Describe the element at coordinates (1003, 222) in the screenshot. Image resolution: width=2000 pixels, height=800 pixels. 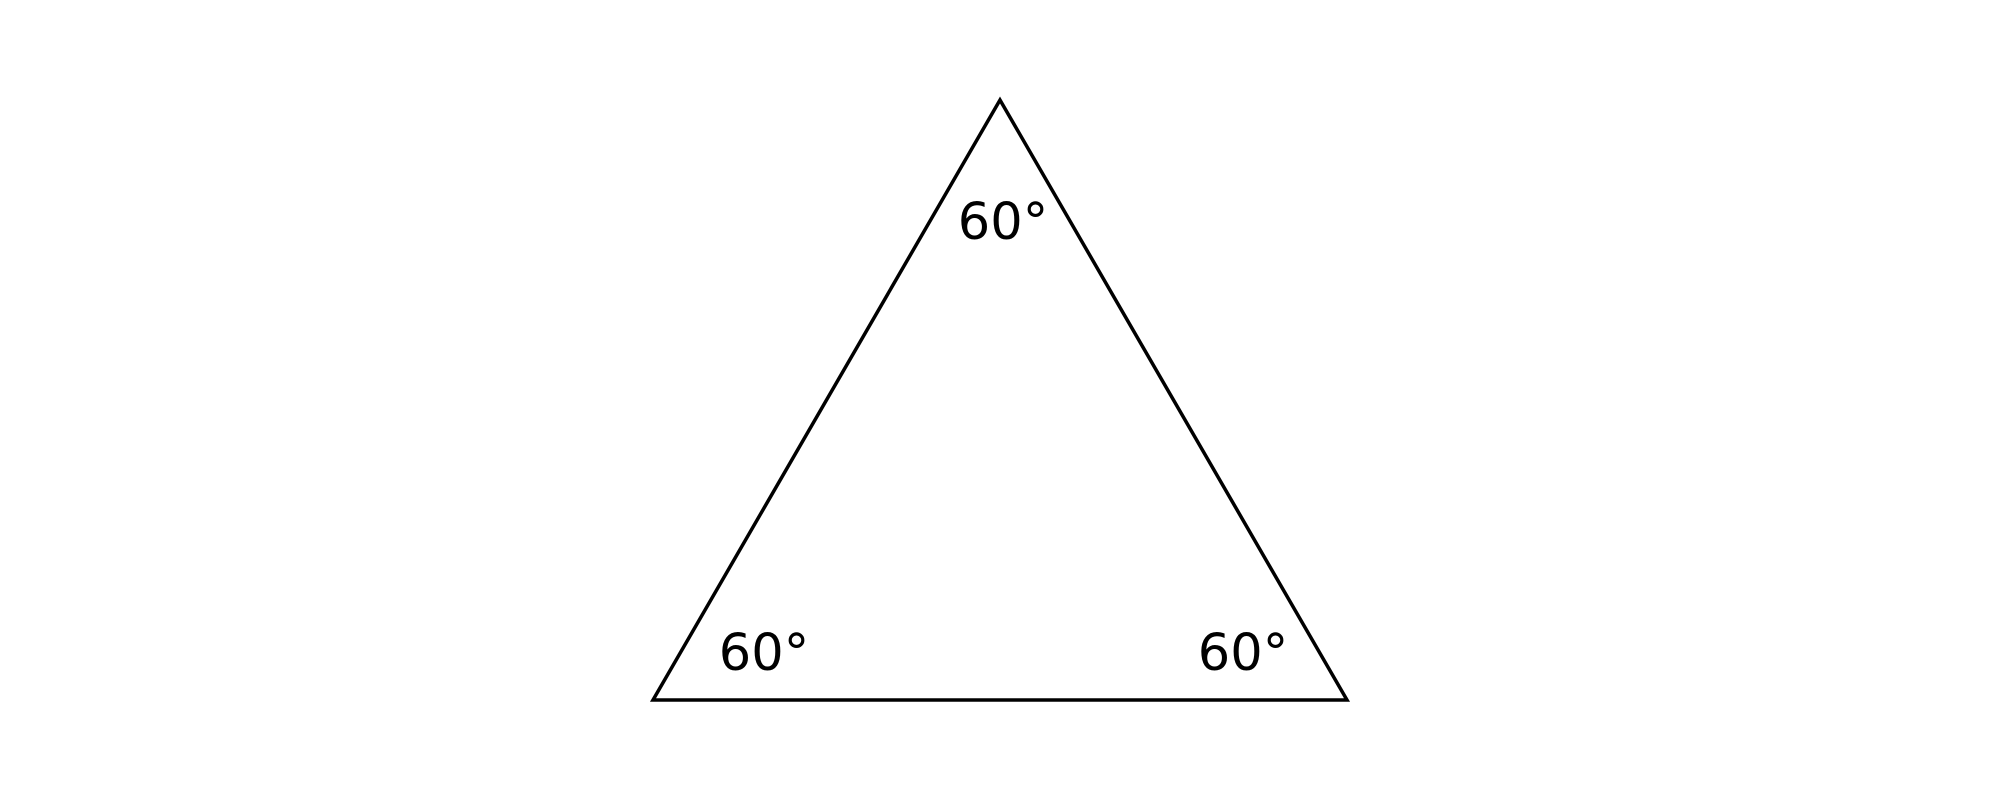
I see `angle-label-top: 60°` at that location.